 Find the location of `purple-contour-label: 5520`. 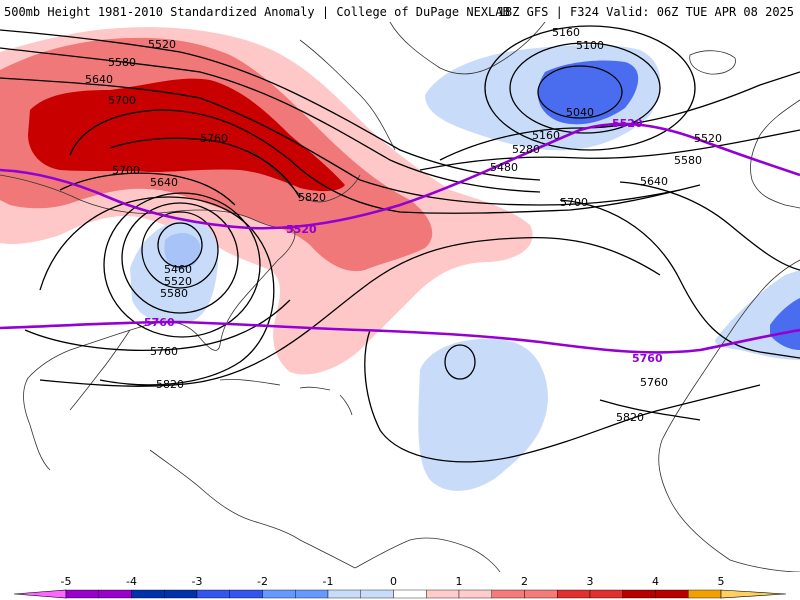

purple-contour-label: 5520 is located at coordinates (627, 123).